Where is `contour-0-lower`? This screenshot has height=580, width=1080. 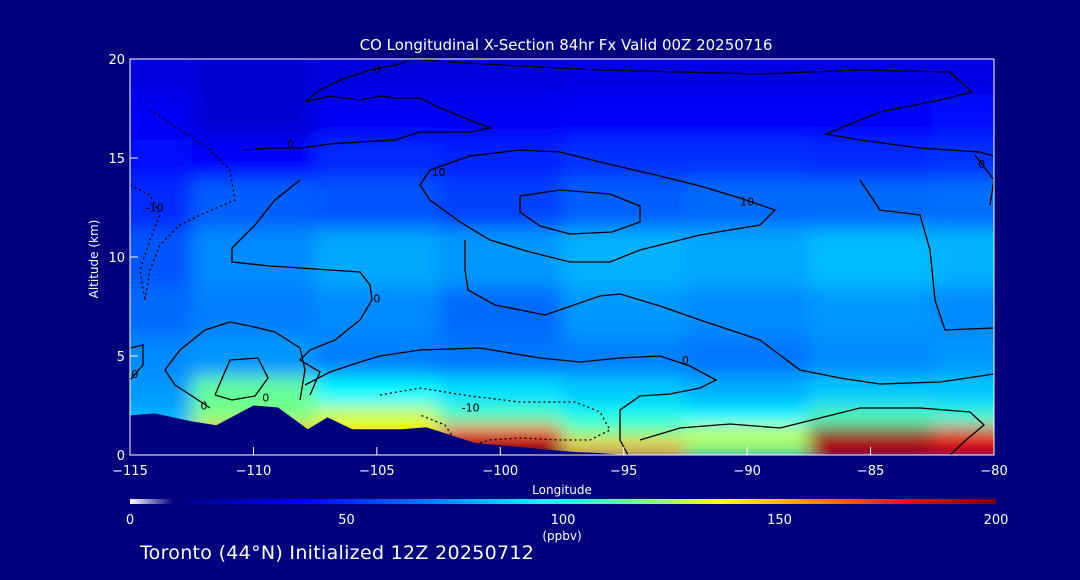
contour-0-lower is located at coordinates (511, 401).